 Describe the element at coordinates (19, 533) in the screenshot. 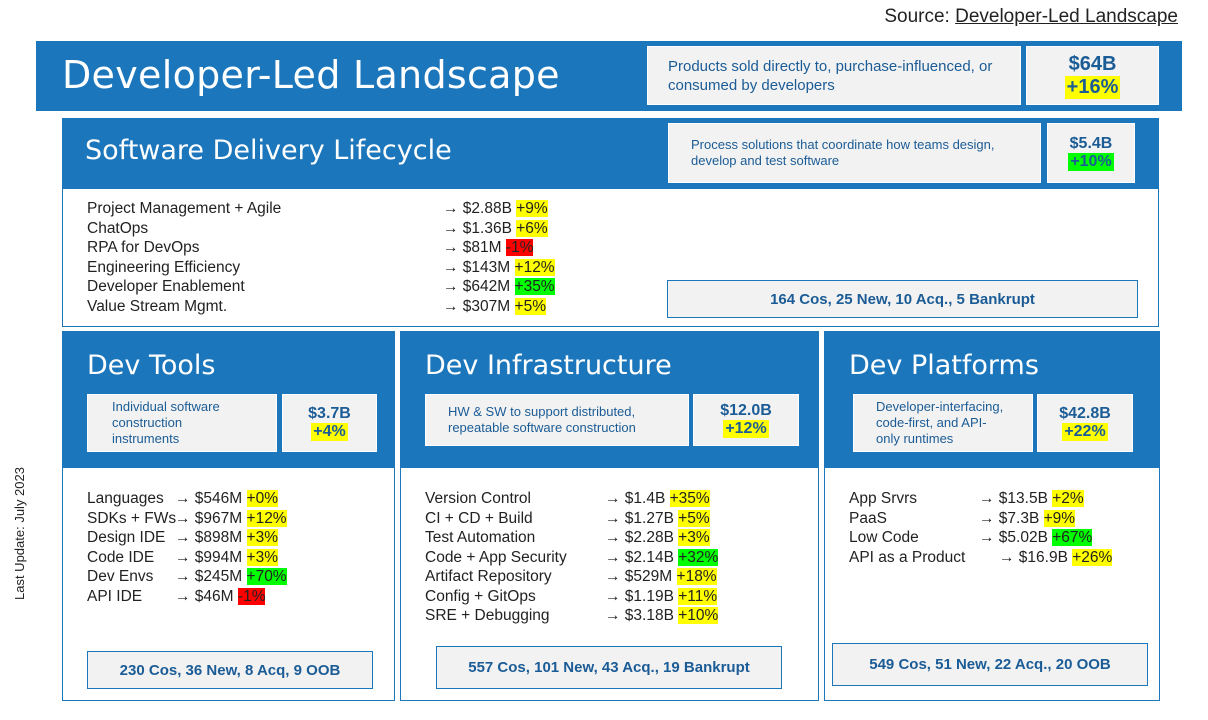

I see `last-update-label: Last Update: July 2023` at that location.